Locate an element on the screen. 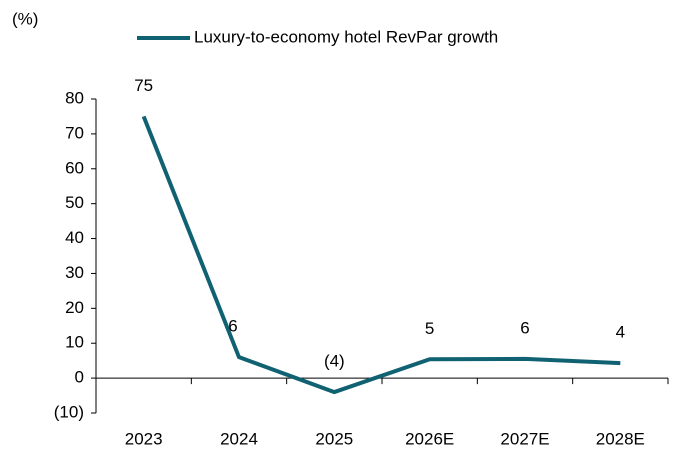  y-tick-label: 30 is located at coordinates (74, 272).